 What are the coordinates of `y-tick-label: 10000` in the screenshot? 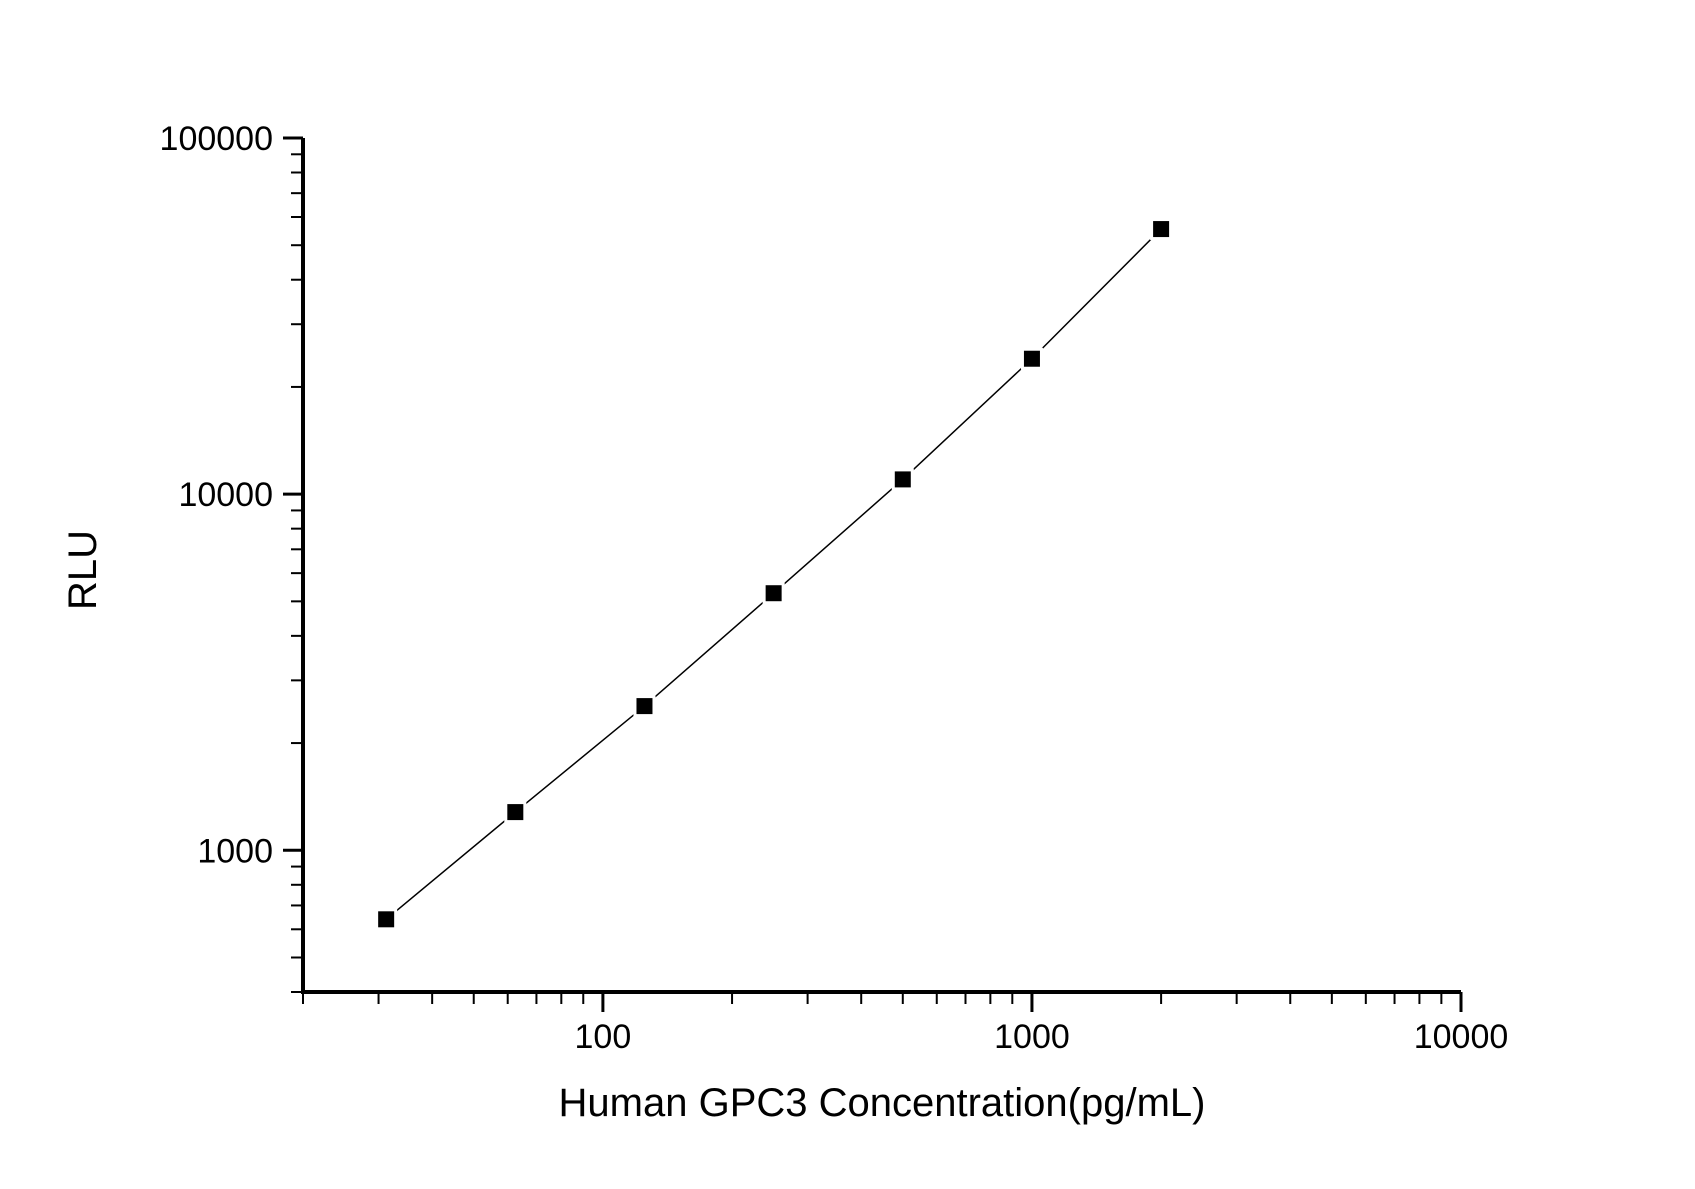 It's located at (225, 495).